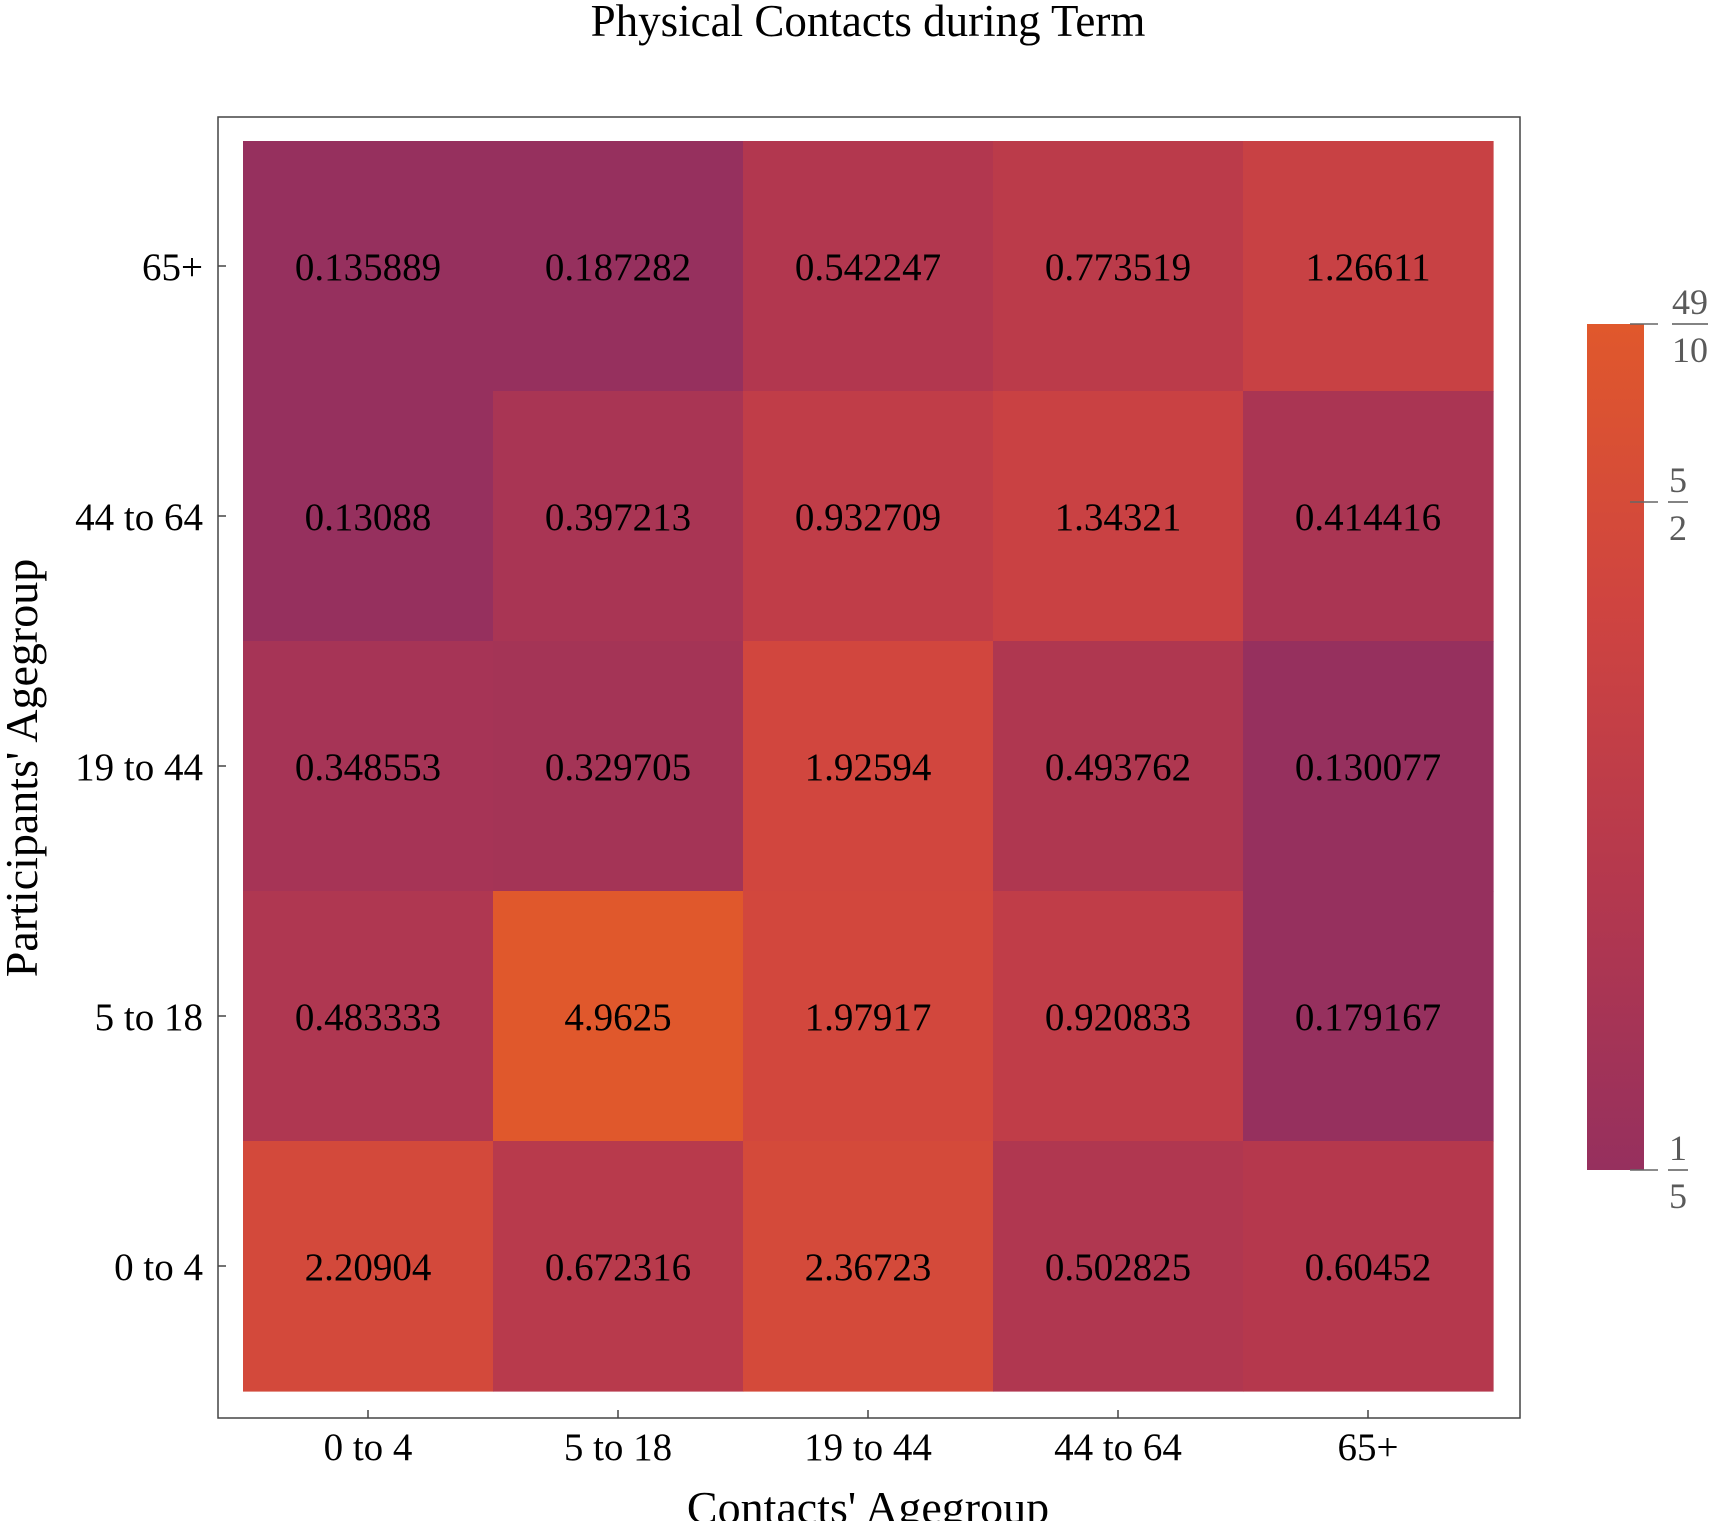 The image size is (1722, 1521). I want to click on cell-value-label: 0.502825, so click(1118, 1267).